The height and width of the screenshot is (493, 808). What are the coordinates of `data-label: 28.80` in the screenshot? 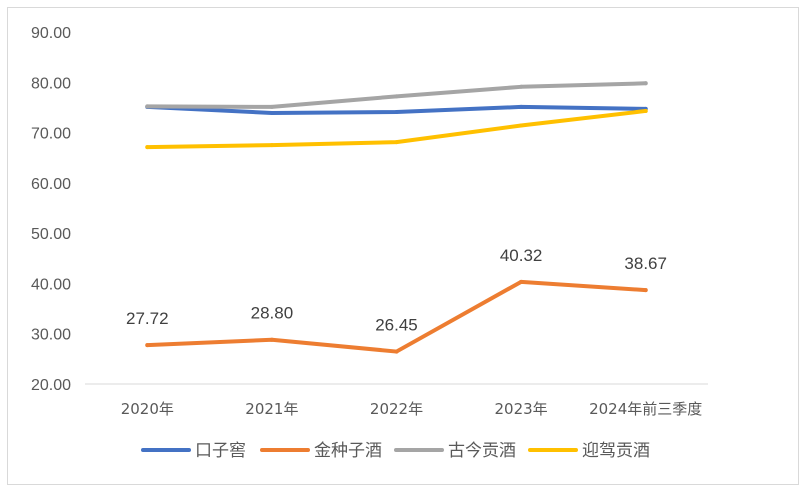 It's located at (272, 313).